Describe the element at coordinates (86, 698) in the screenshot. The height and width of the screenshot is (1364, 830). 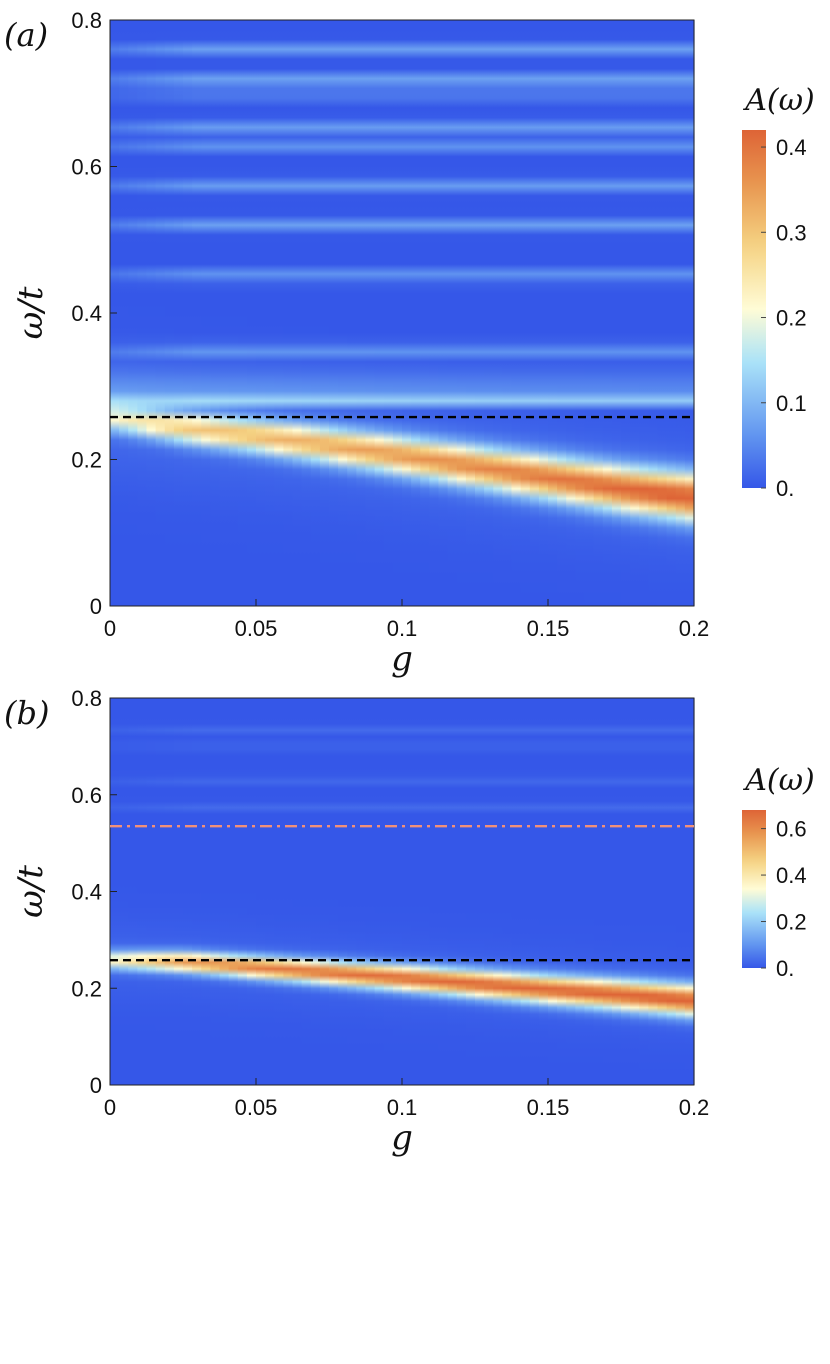
I see `y-tick-label: 0.8` at that location.